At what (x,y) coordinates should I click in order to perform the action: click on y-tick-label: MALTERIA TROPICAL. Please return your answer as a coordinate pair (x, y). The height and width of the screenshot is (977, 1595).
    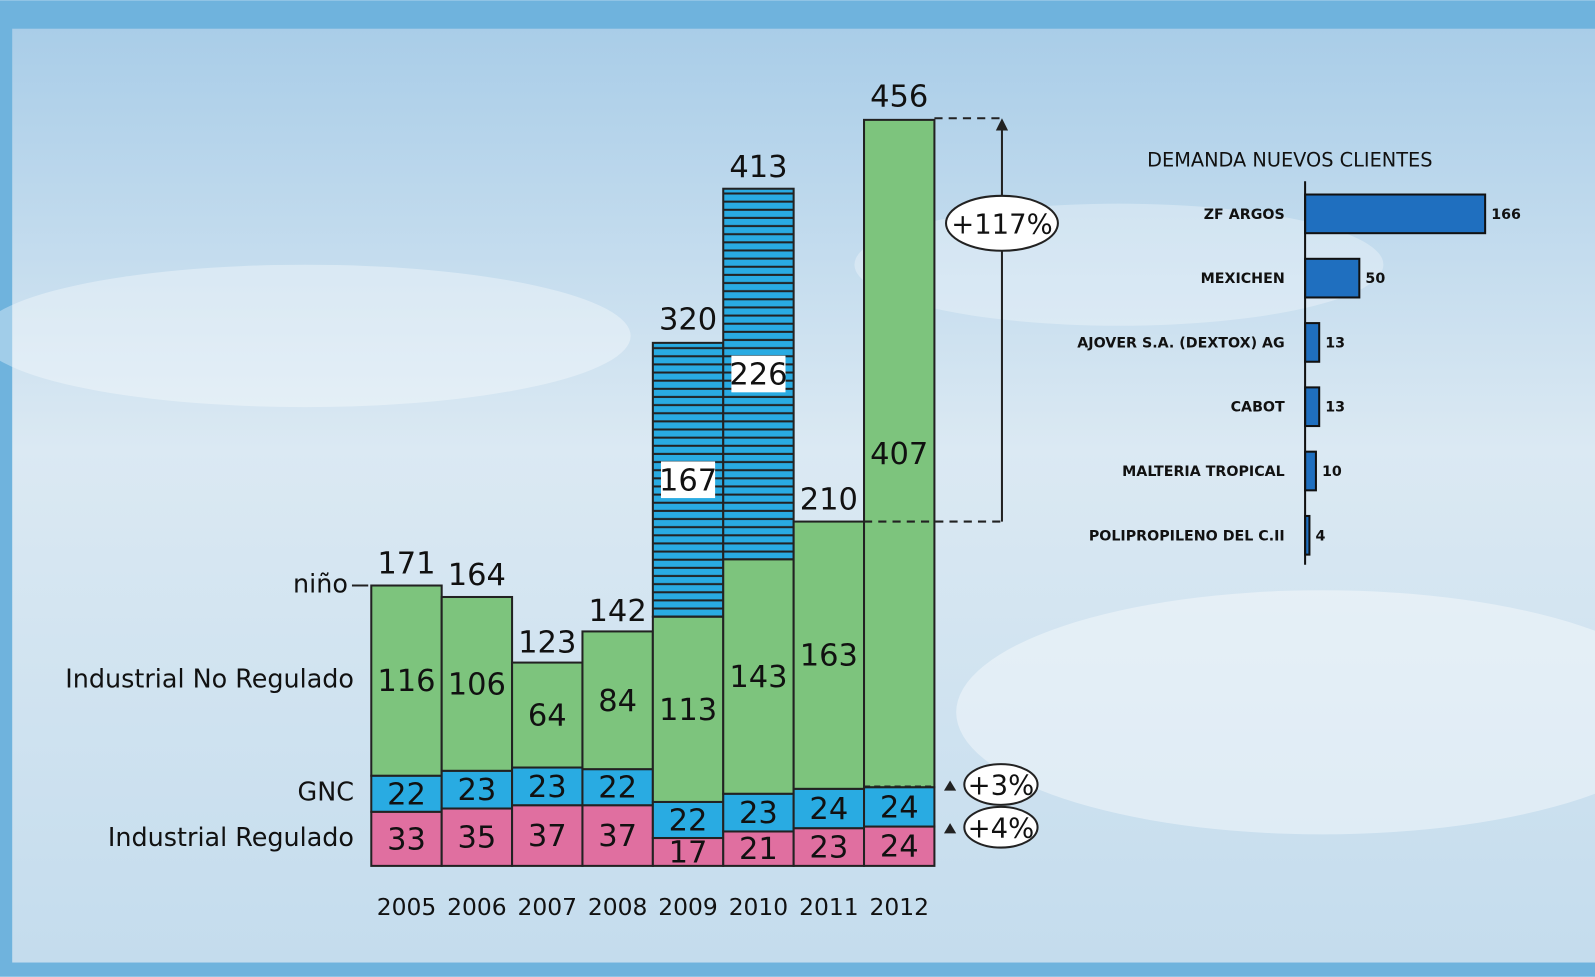
    Looking at the image, I should click on (1203, 472).